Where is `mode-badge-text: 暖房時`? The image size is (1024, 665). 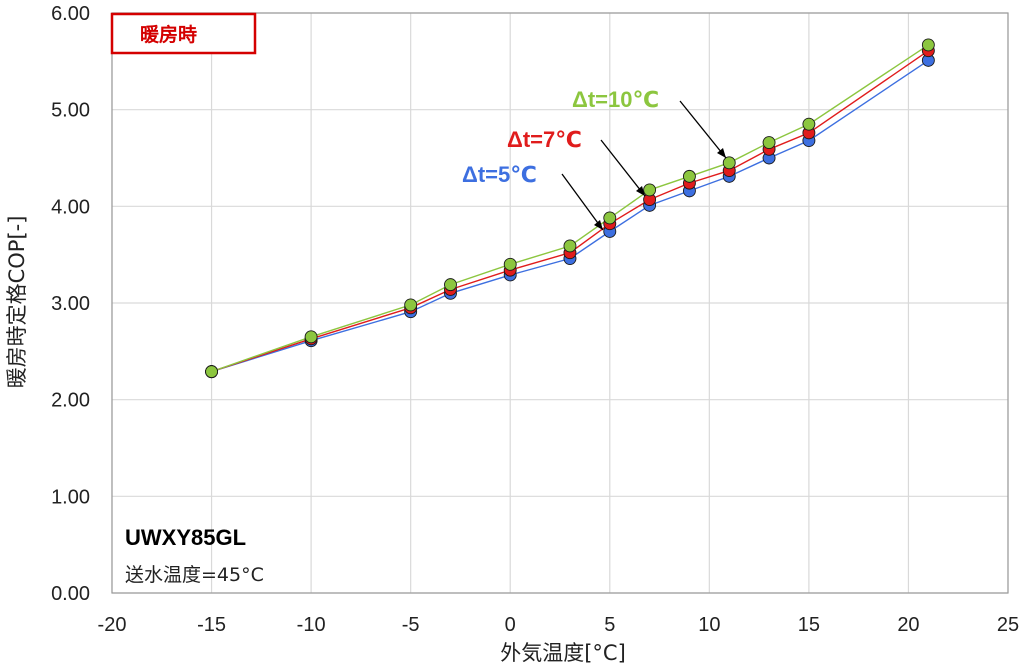
mode-badge-text: 暖房時 is located at coordinates (168, 34).